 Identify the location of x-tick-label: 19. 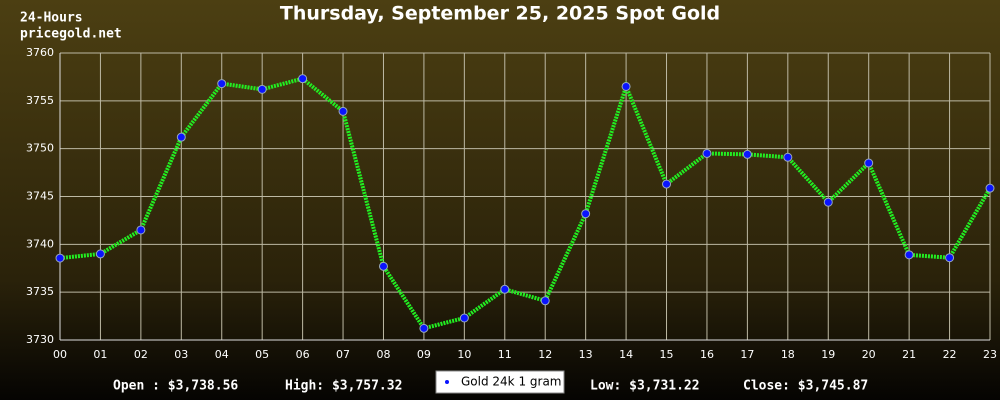
(828, 354).